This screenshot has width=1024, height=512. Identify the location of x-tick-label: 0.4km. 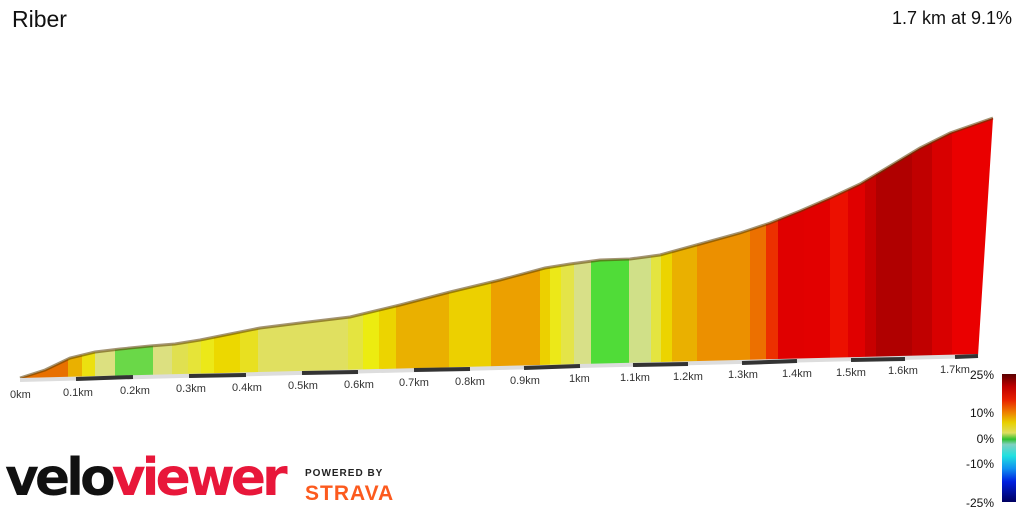
(247, 388).